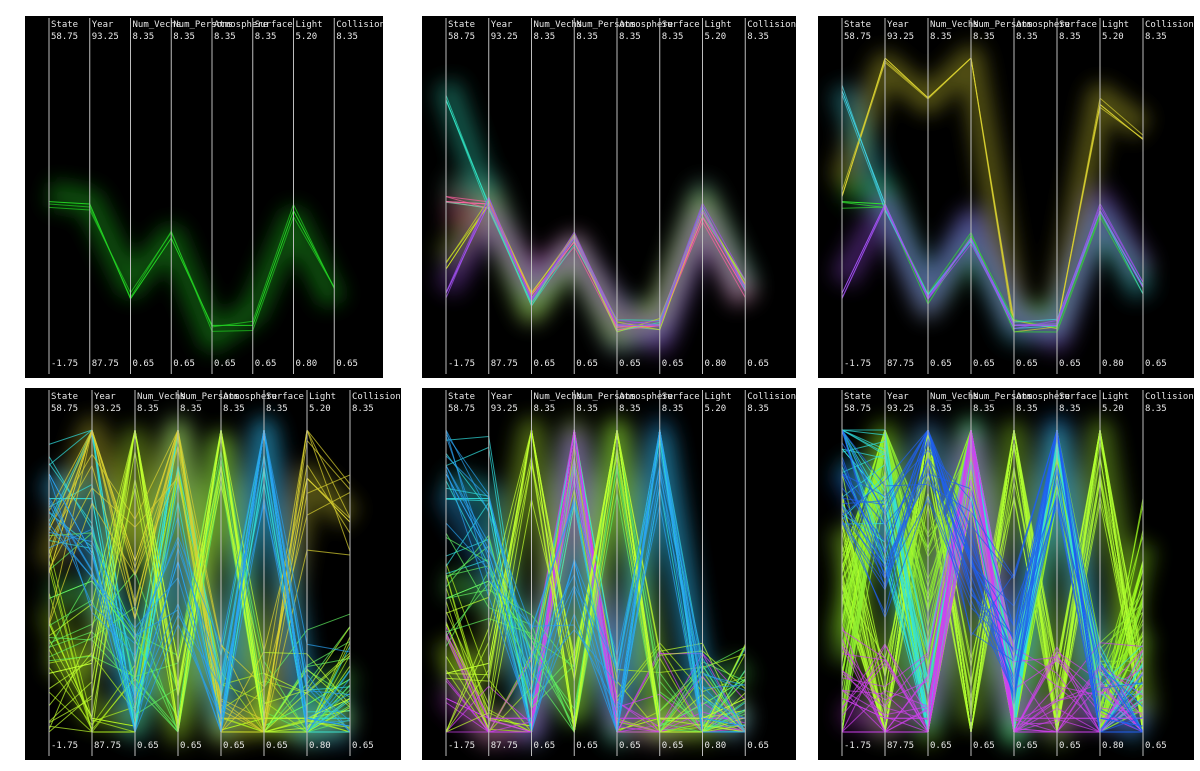 The height and width of the screenshot is (771, 1200). What do you see at coordinates (681, 397) in the screenshot?
I see `axis-label: Surface` at bounding box center [681, 397].